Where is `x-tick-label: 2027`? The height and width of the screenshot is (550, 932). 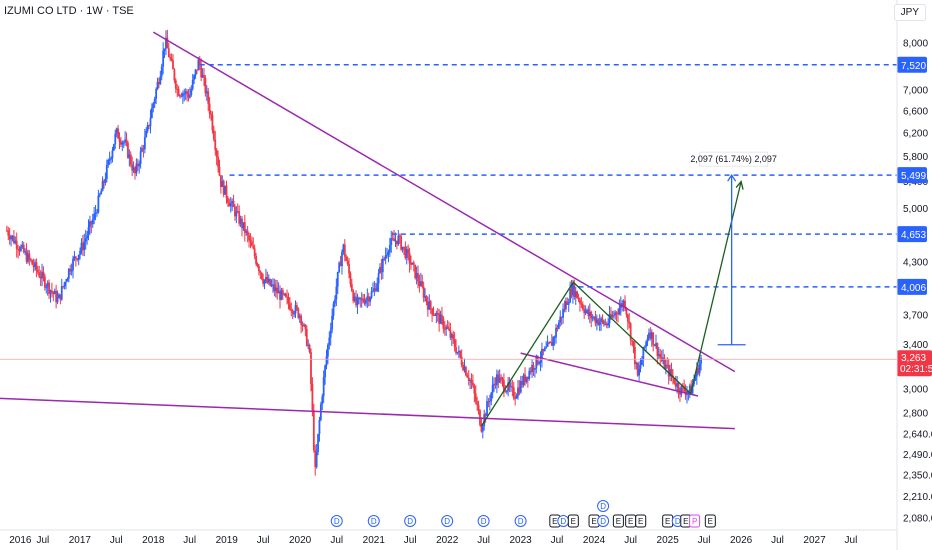 x-tick-label: 2027 is located at coordinates (814, 540).